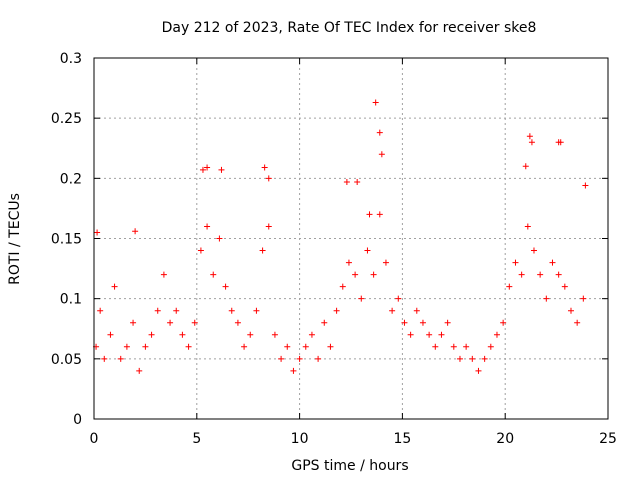 The image size is (640, 480). I want to click on y-tick-label: 0, so click(77, 420).